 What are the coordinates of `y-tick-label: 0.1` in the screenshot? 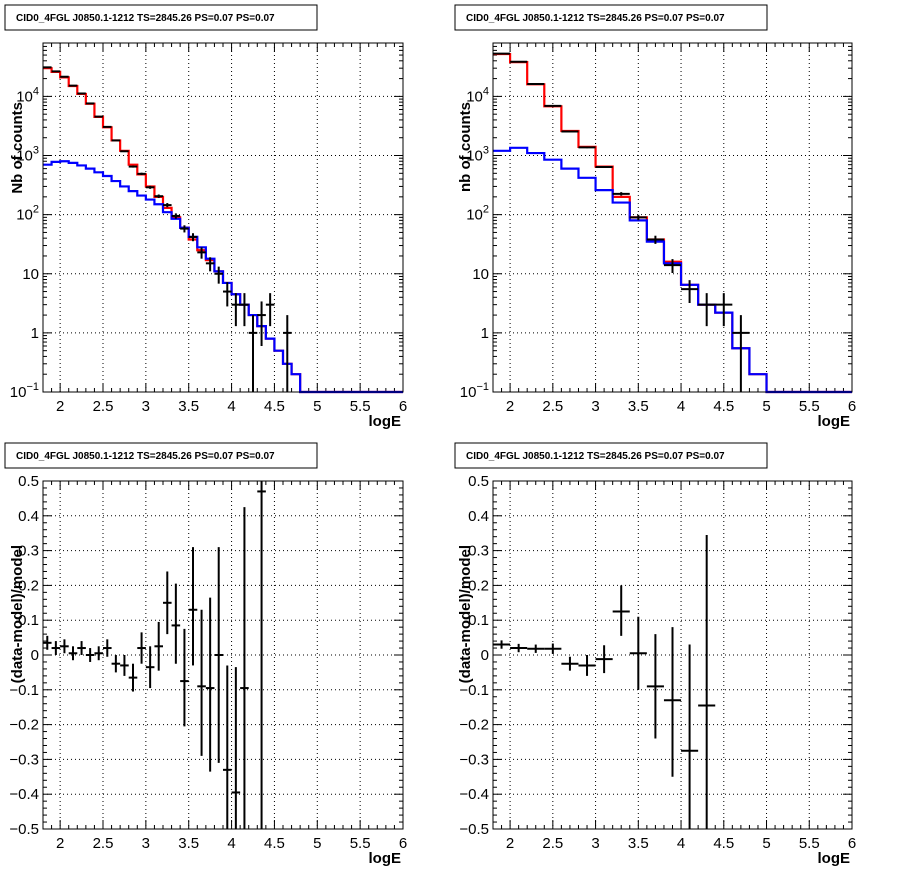 It's located at (478, 620).